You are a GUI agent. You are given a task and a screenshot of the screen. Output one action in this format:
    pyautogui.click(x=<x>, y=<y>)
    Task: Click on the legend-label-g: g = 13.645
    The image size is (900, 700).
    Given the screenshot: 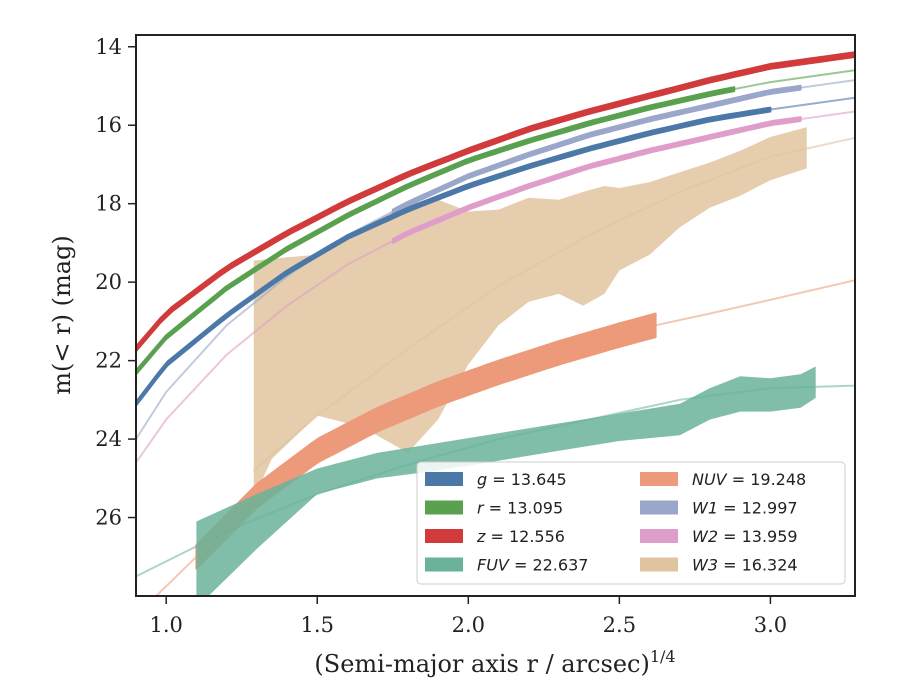 What is the action you would take?
    pyautogui.click(x=522, y=479)
    